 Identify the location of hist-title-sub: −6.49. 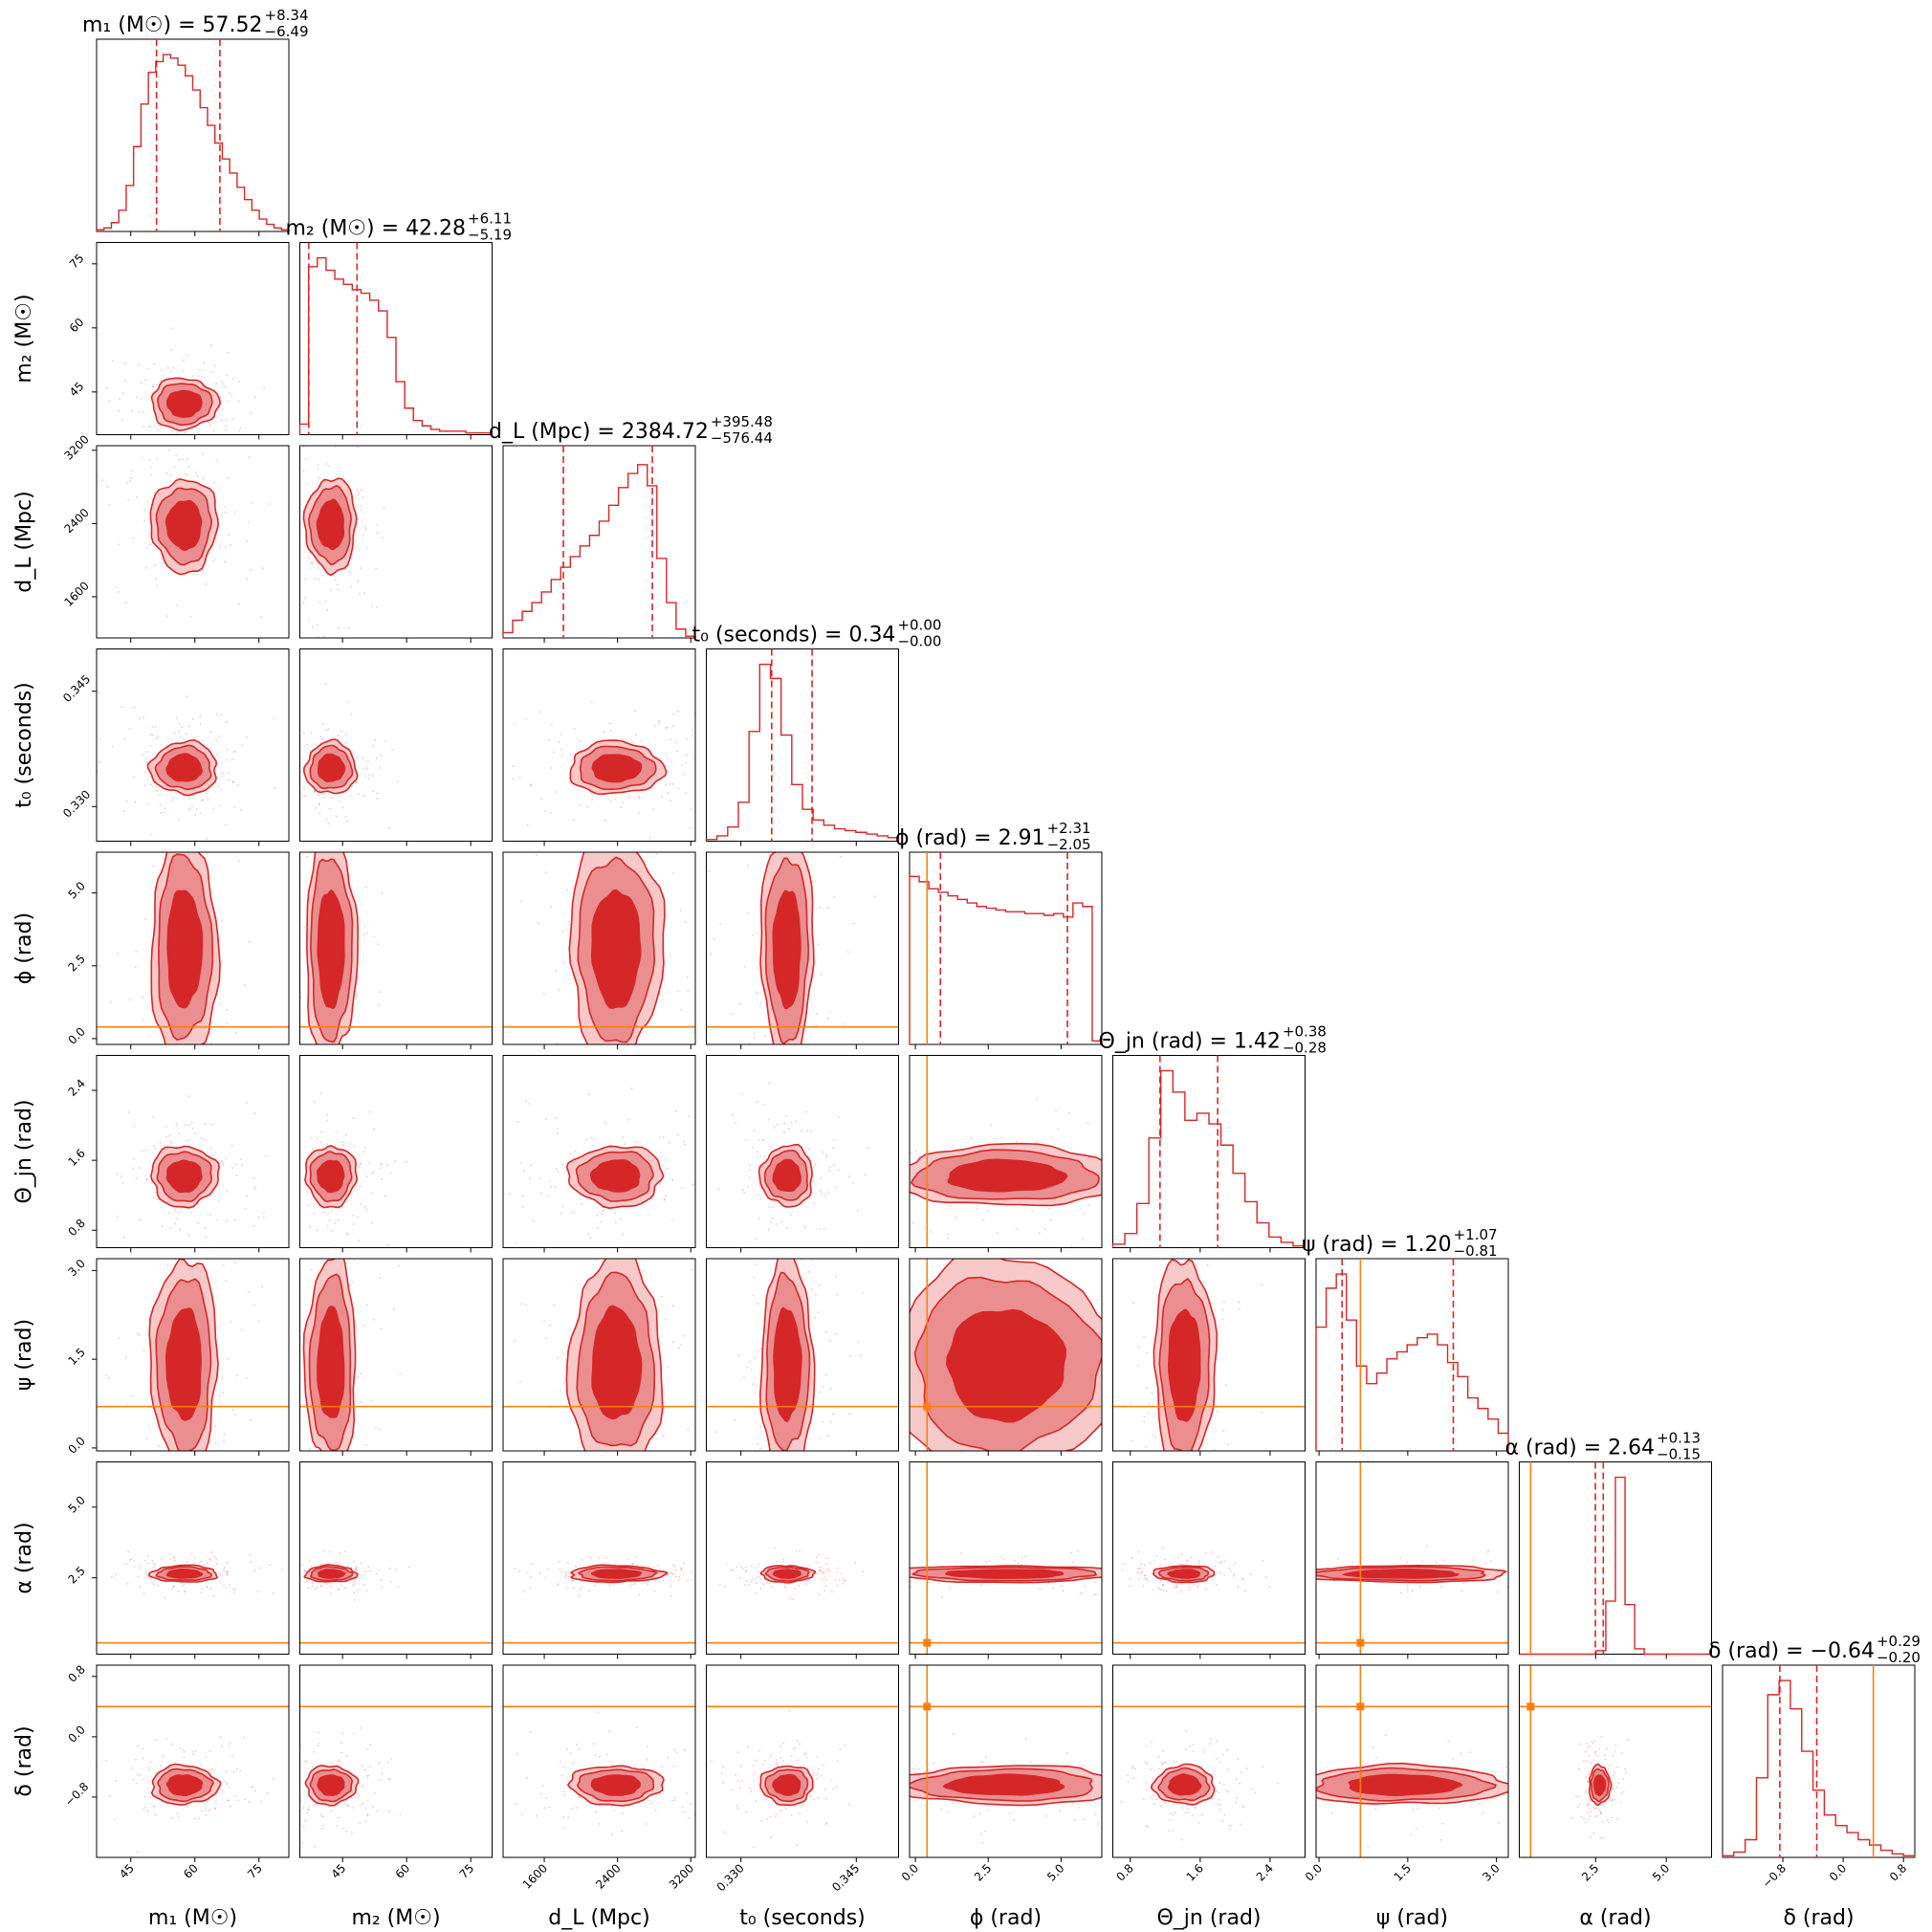
(287, 32).